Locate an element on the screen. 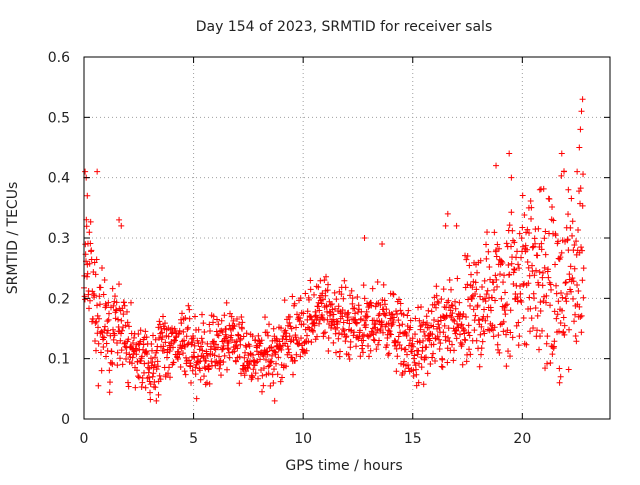 This screenshot has height=485, width=640. x-tick-label: 0 is located at coordinates (84, 439).